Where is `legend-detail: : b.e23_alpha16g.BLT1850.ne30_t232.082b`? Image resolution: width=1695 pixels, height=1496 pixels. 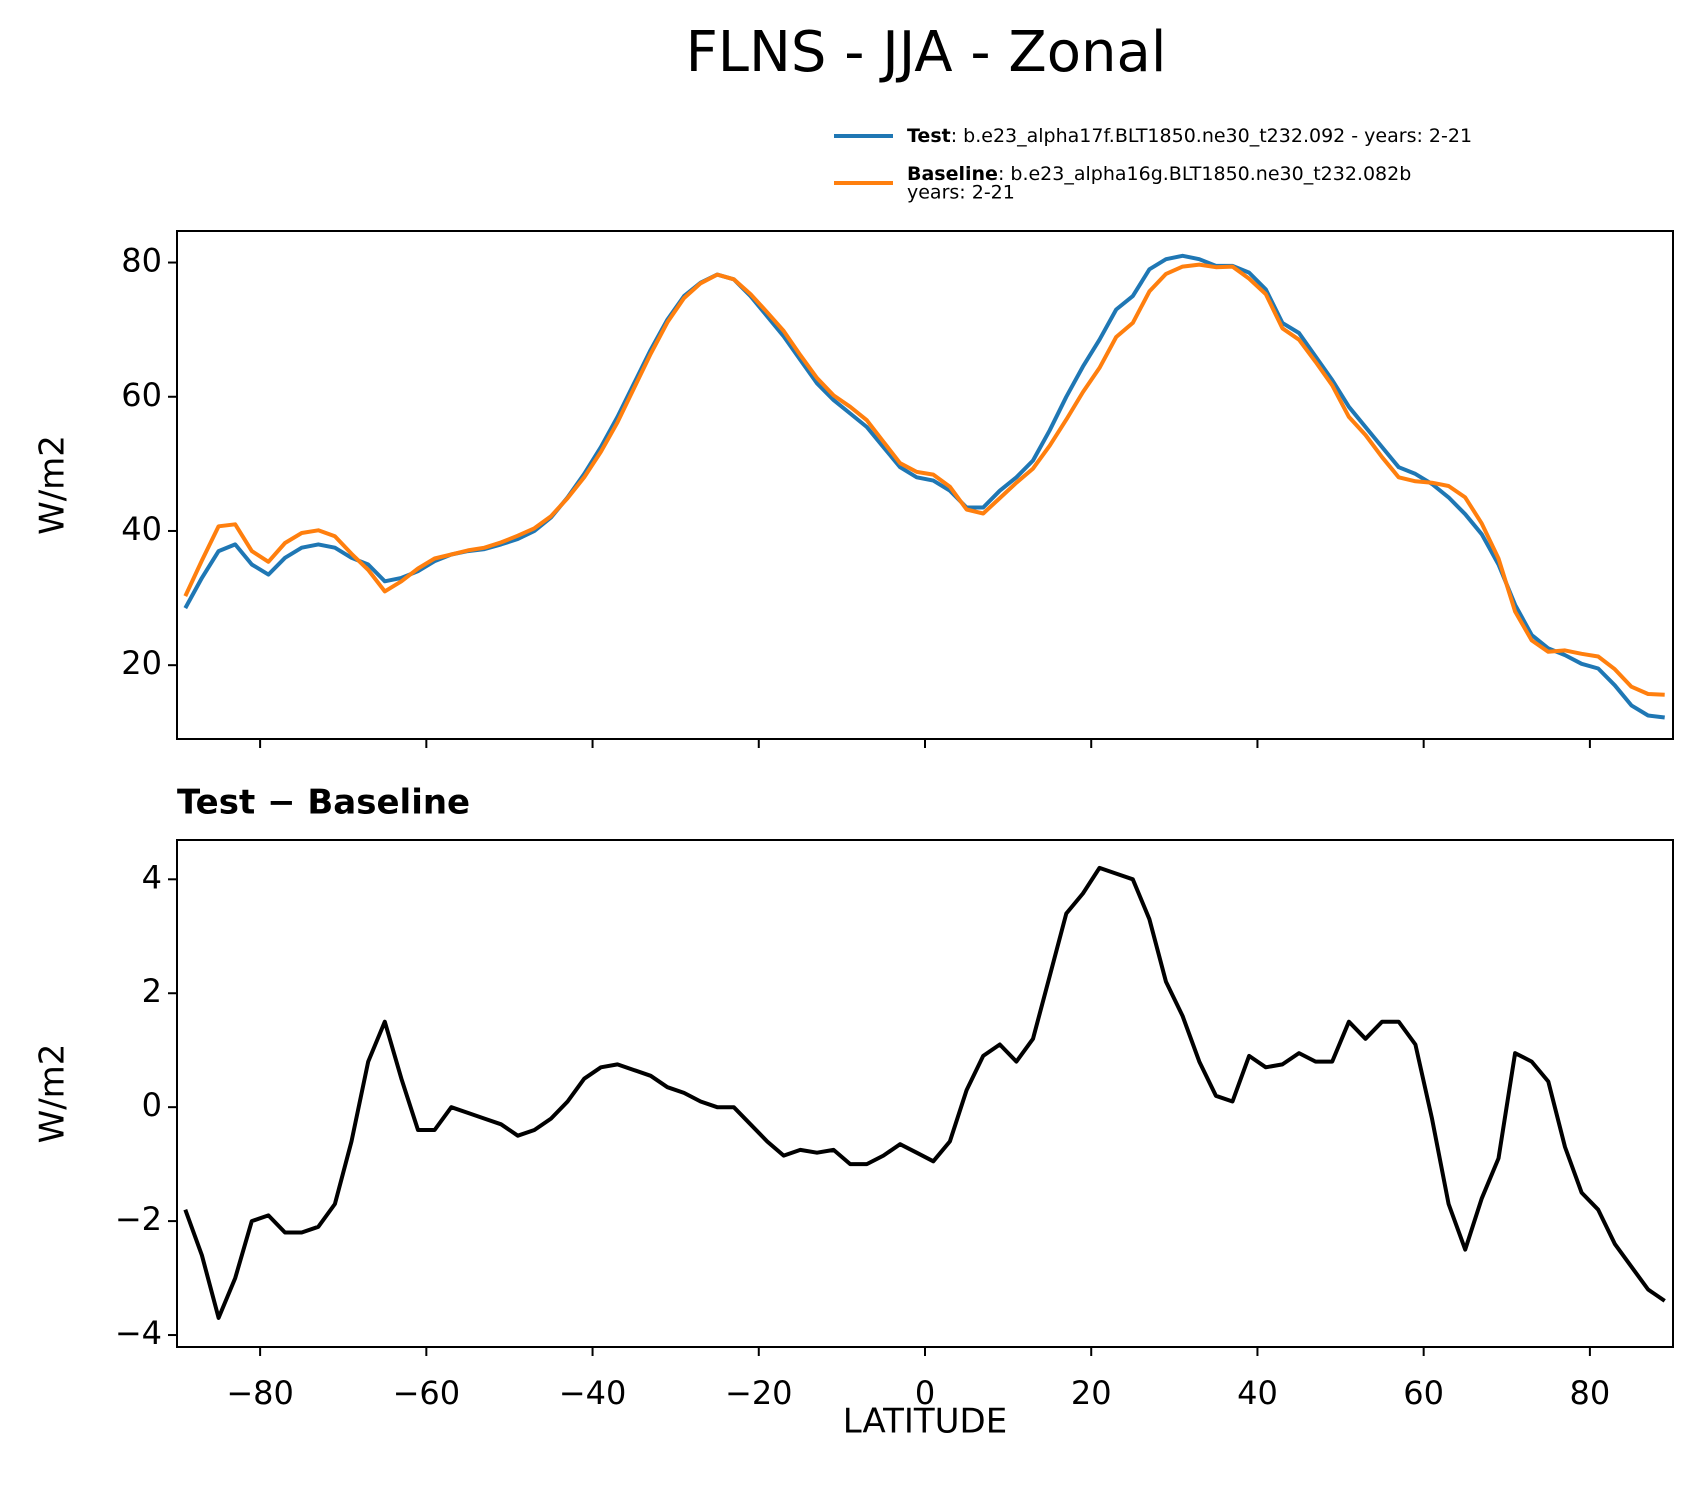 legend-detail: : b.e23_alpha16g.BLT1850.ne30_t232.082b is located at coordinates (1204, 174).